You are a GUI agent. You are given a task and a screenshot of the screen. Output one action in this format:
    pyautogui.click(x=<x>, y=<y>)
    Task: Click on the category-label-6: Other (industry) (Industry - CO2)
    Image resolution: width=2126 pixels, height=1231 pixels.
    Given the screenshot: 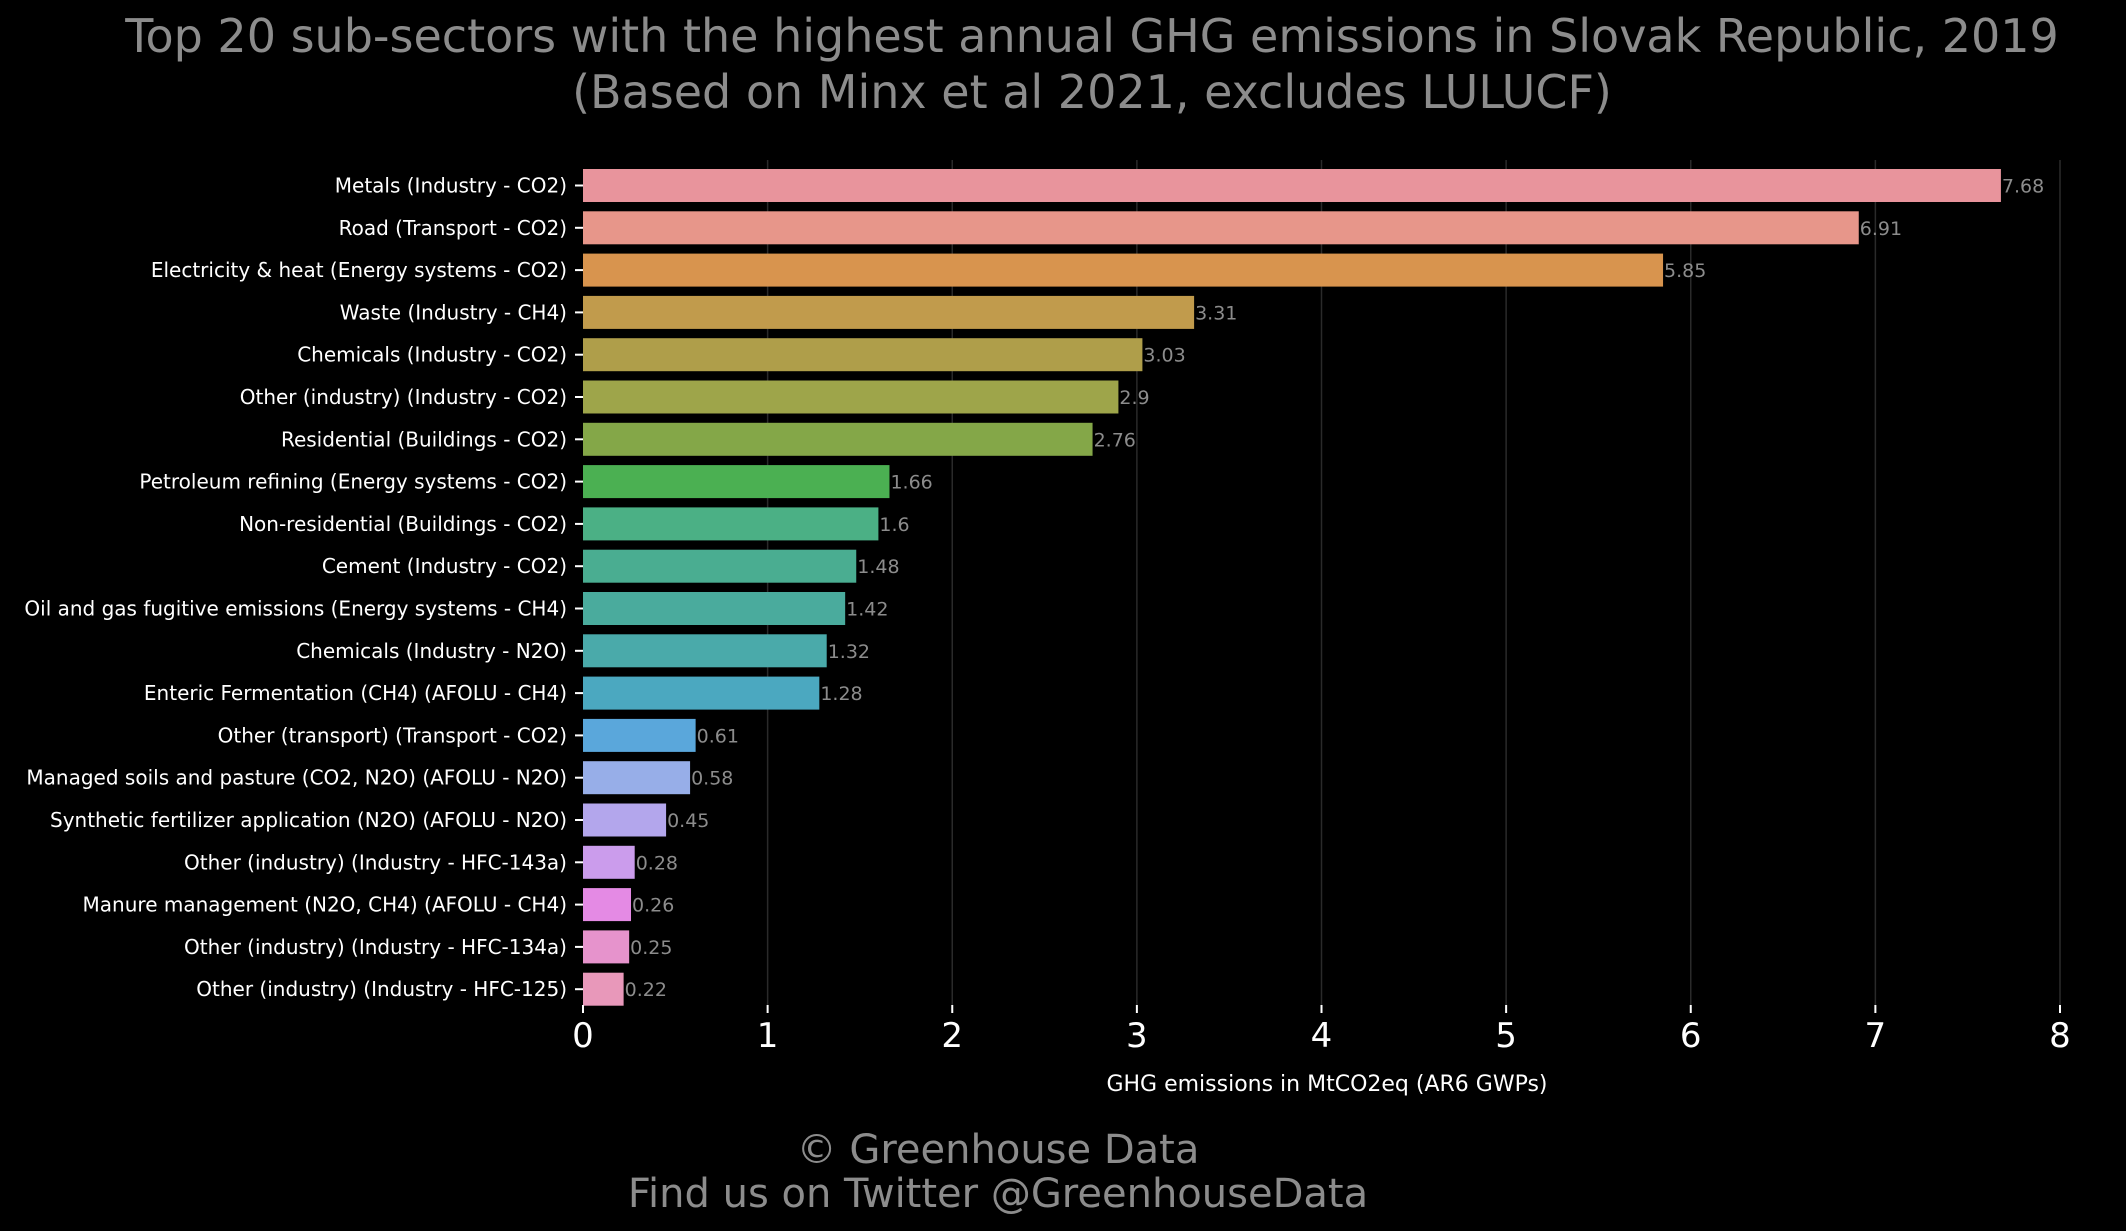 What is the action you would take?
    pyautogui.click(x=403, y=397)
    